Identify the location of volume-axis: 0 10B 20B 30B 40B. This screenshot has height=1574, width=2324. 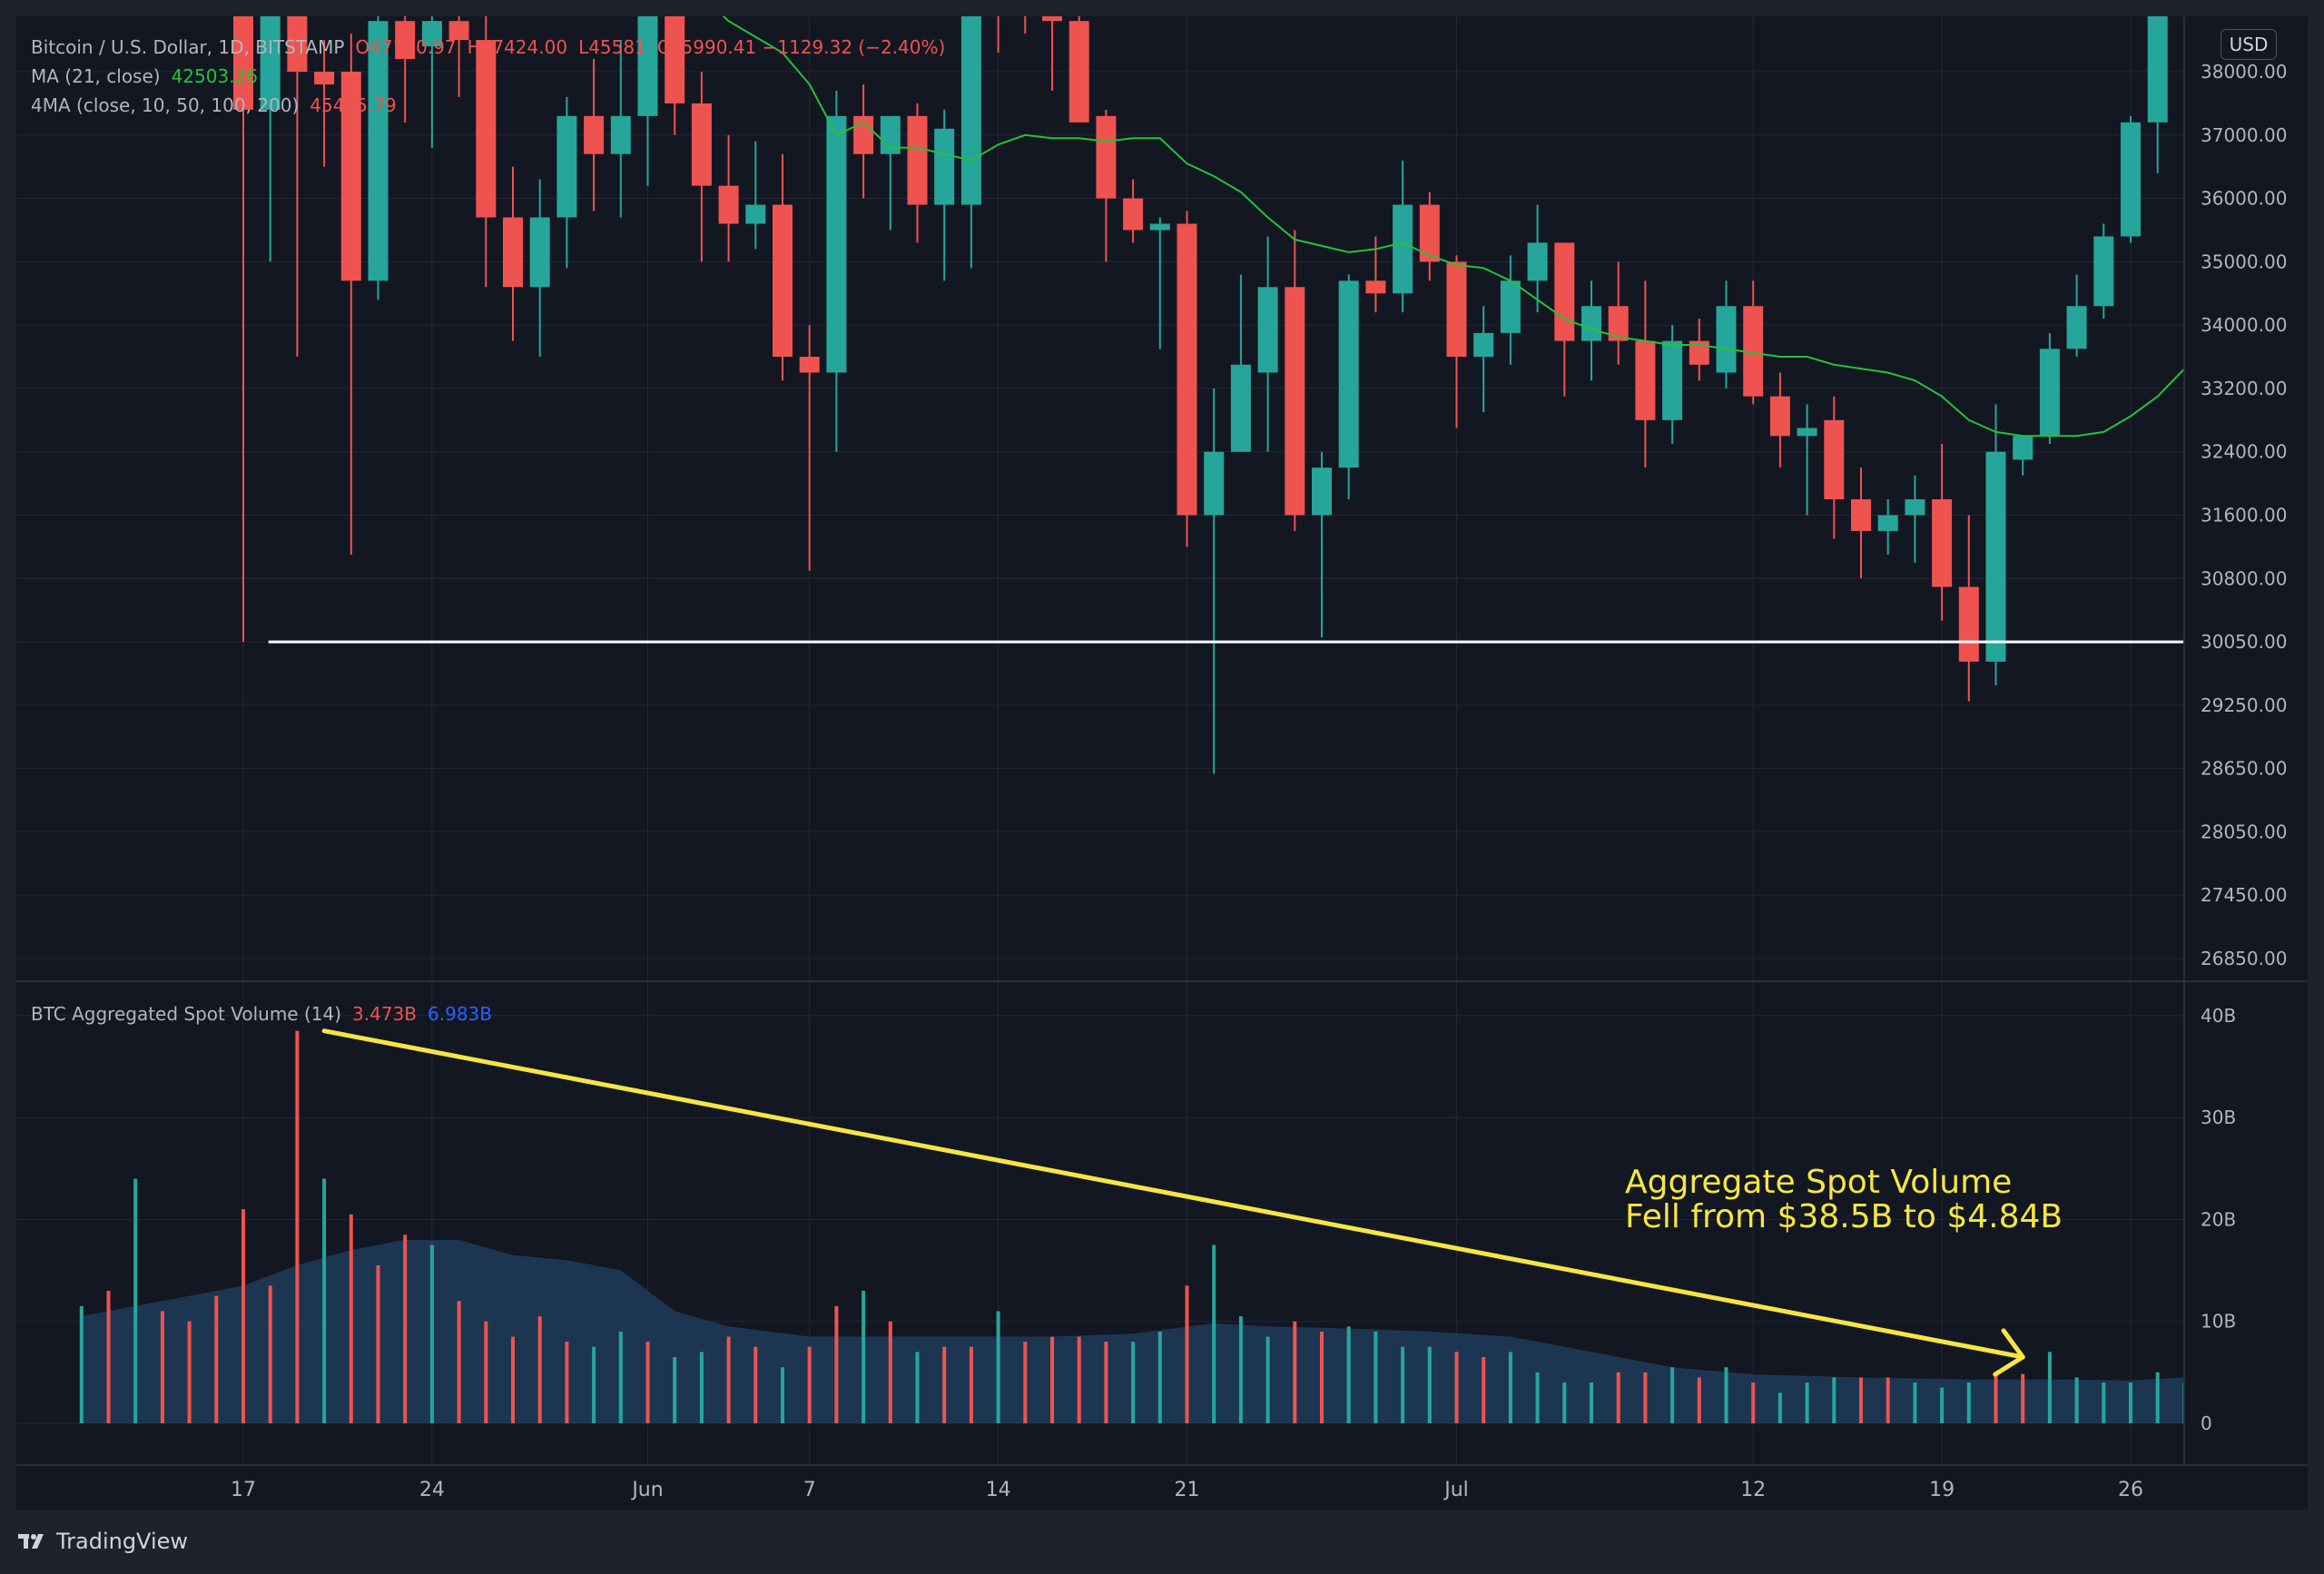
(2218, 1219).